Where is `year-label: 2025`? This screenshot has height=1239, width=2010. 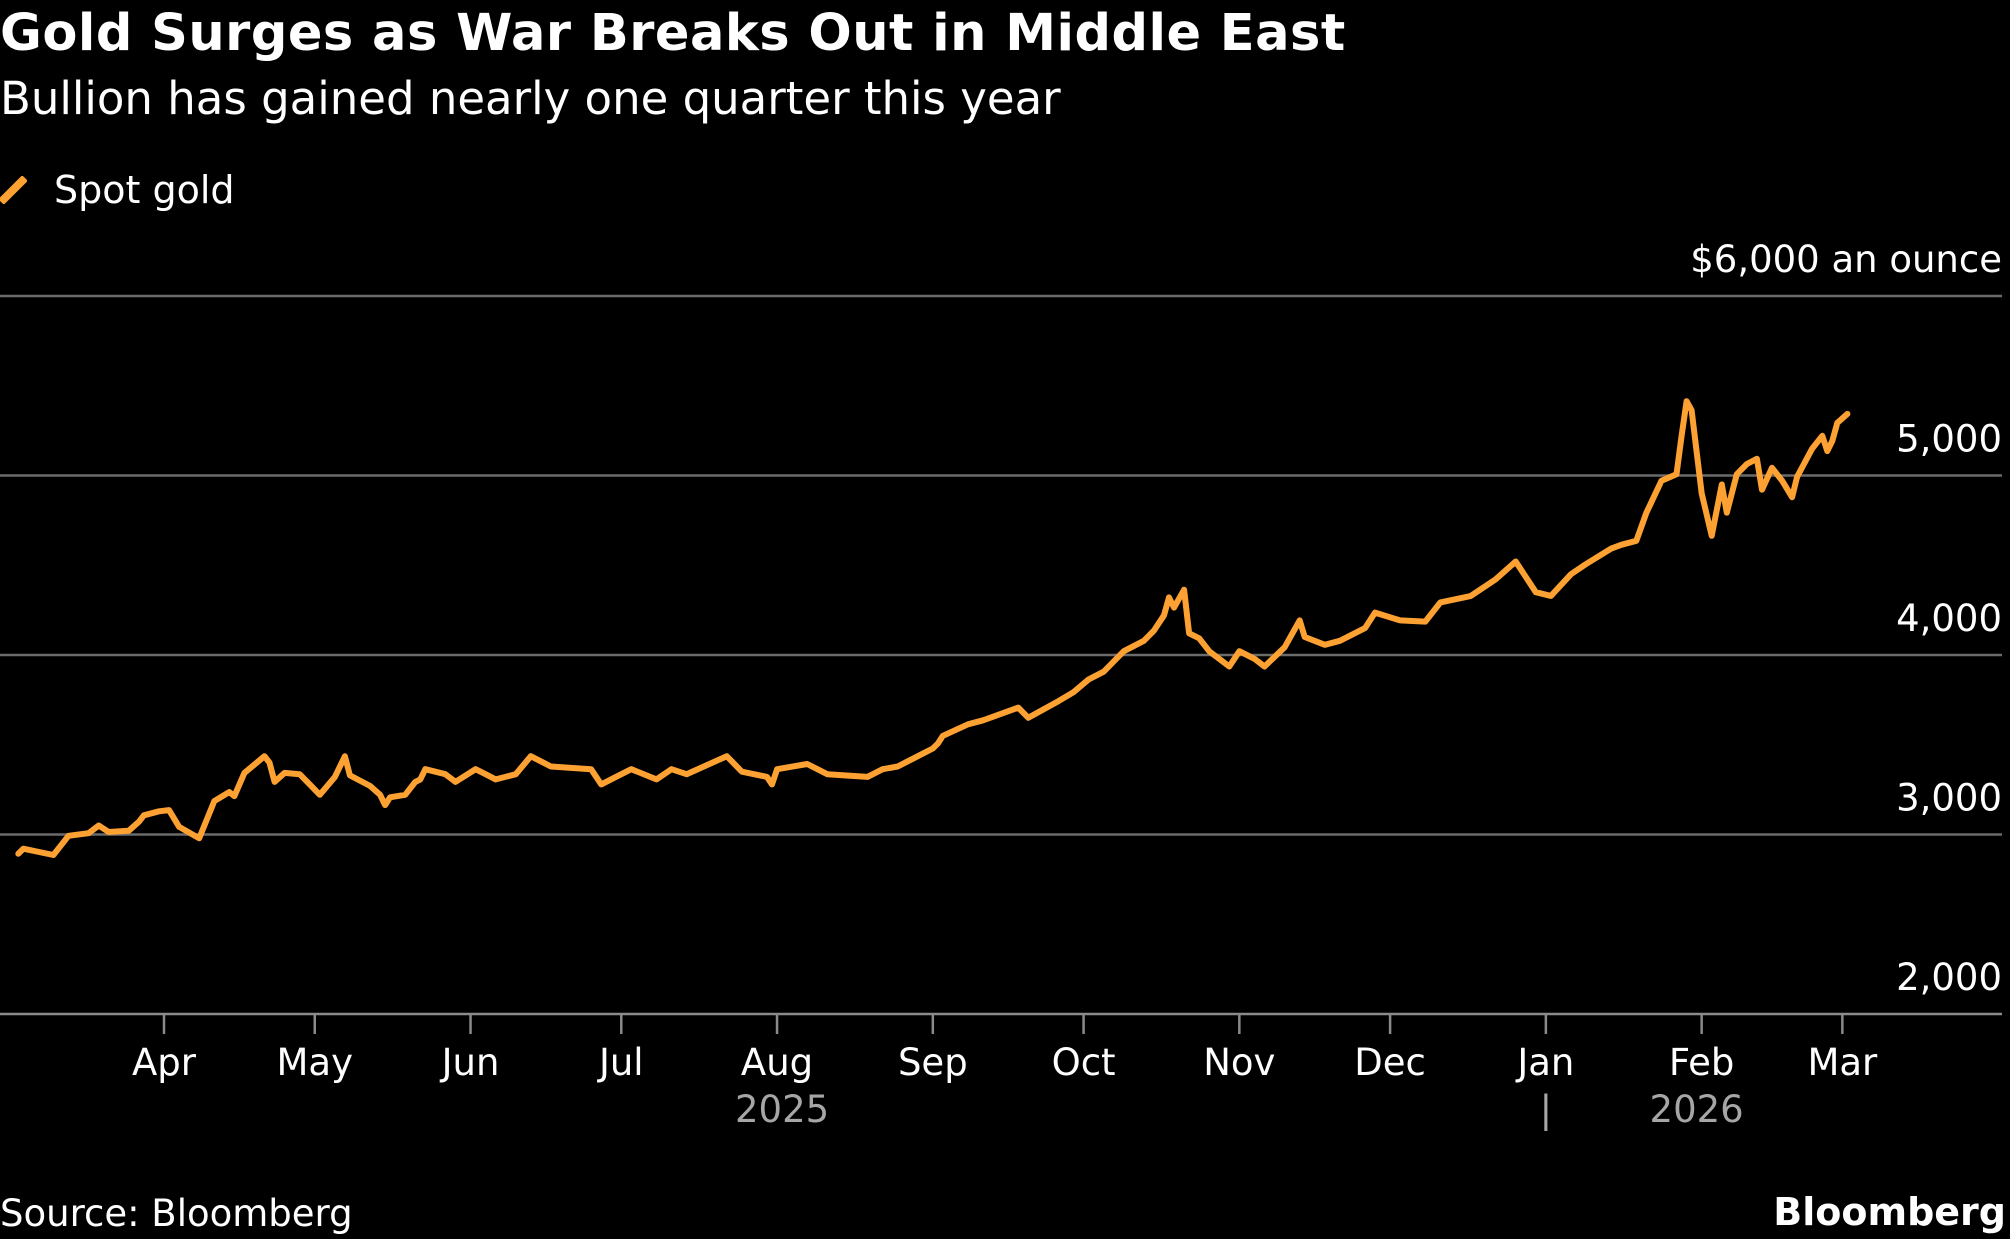
year-label: 2025 is located at coordinates (782, 1109).